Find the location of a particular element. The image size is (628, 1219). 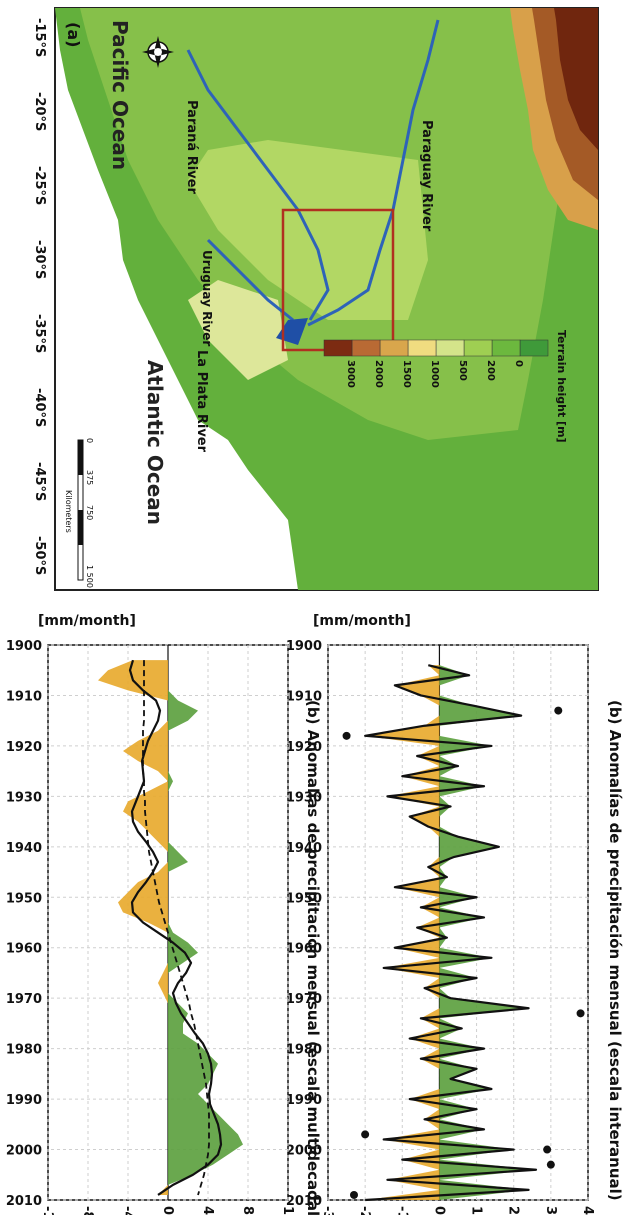

pacific-ocean-label: Pacific Ocean is located at coordinates (120, 95).